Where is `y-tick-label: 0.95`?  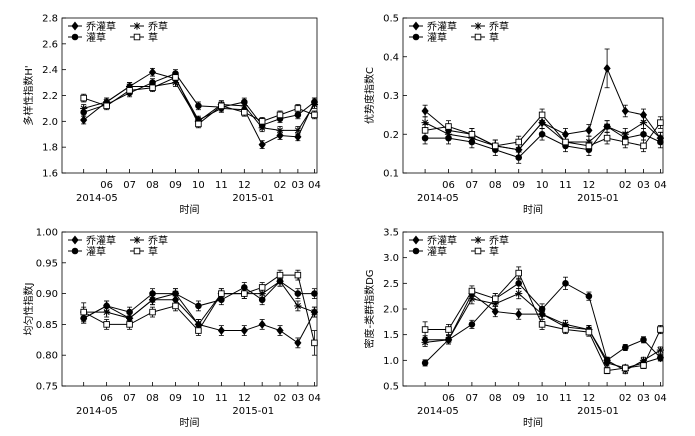 y-tick-label: 0.95 is located at coordinates (47, 263).